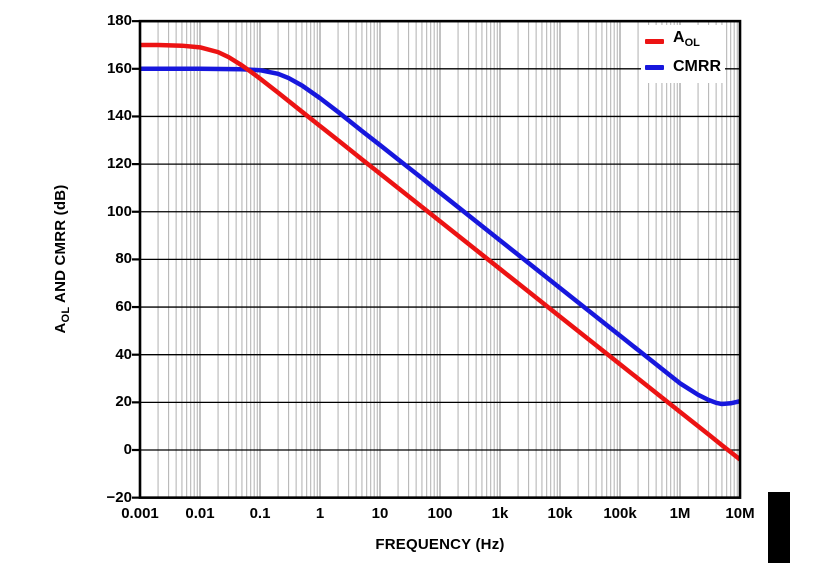  Describe the element at coordinates (119, 211) in the screenshot. I see `y-tick-label: 100` at that location.